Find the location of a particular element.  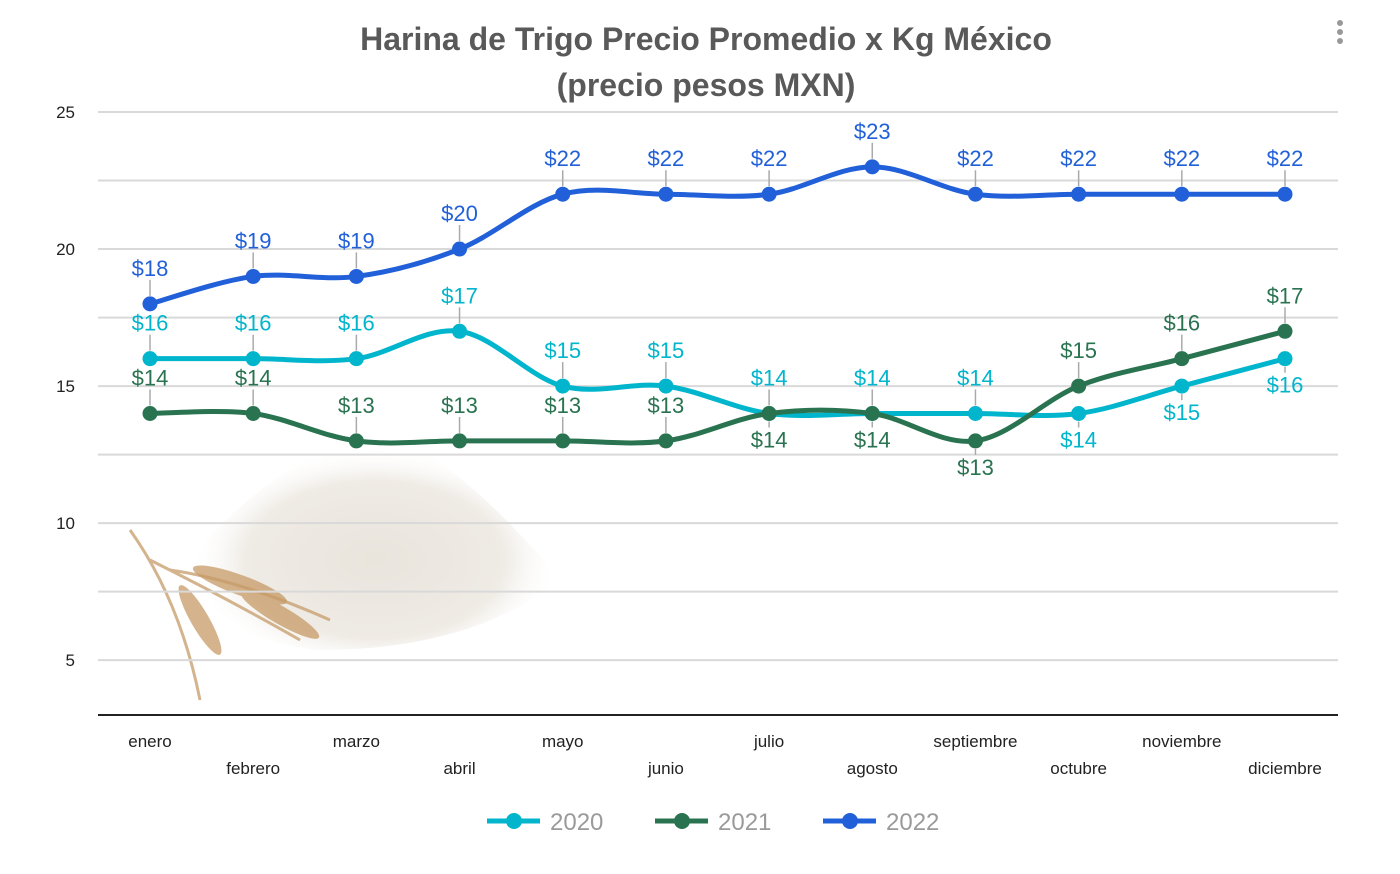

y-tick-label: 25 is located at coordinates (65, 112).